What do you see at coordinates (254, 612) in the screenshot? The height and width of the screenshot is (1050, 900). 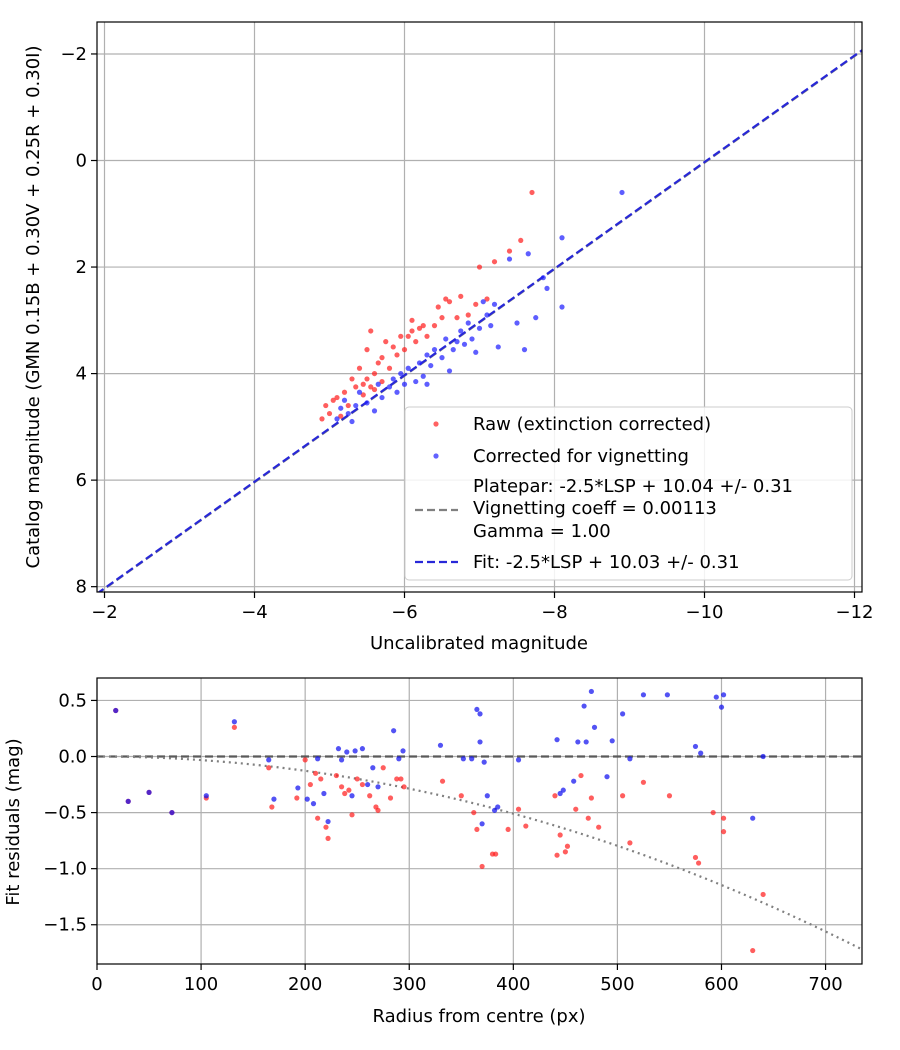 I see `x-tick-label: −4` at bounding box center [254, 612].